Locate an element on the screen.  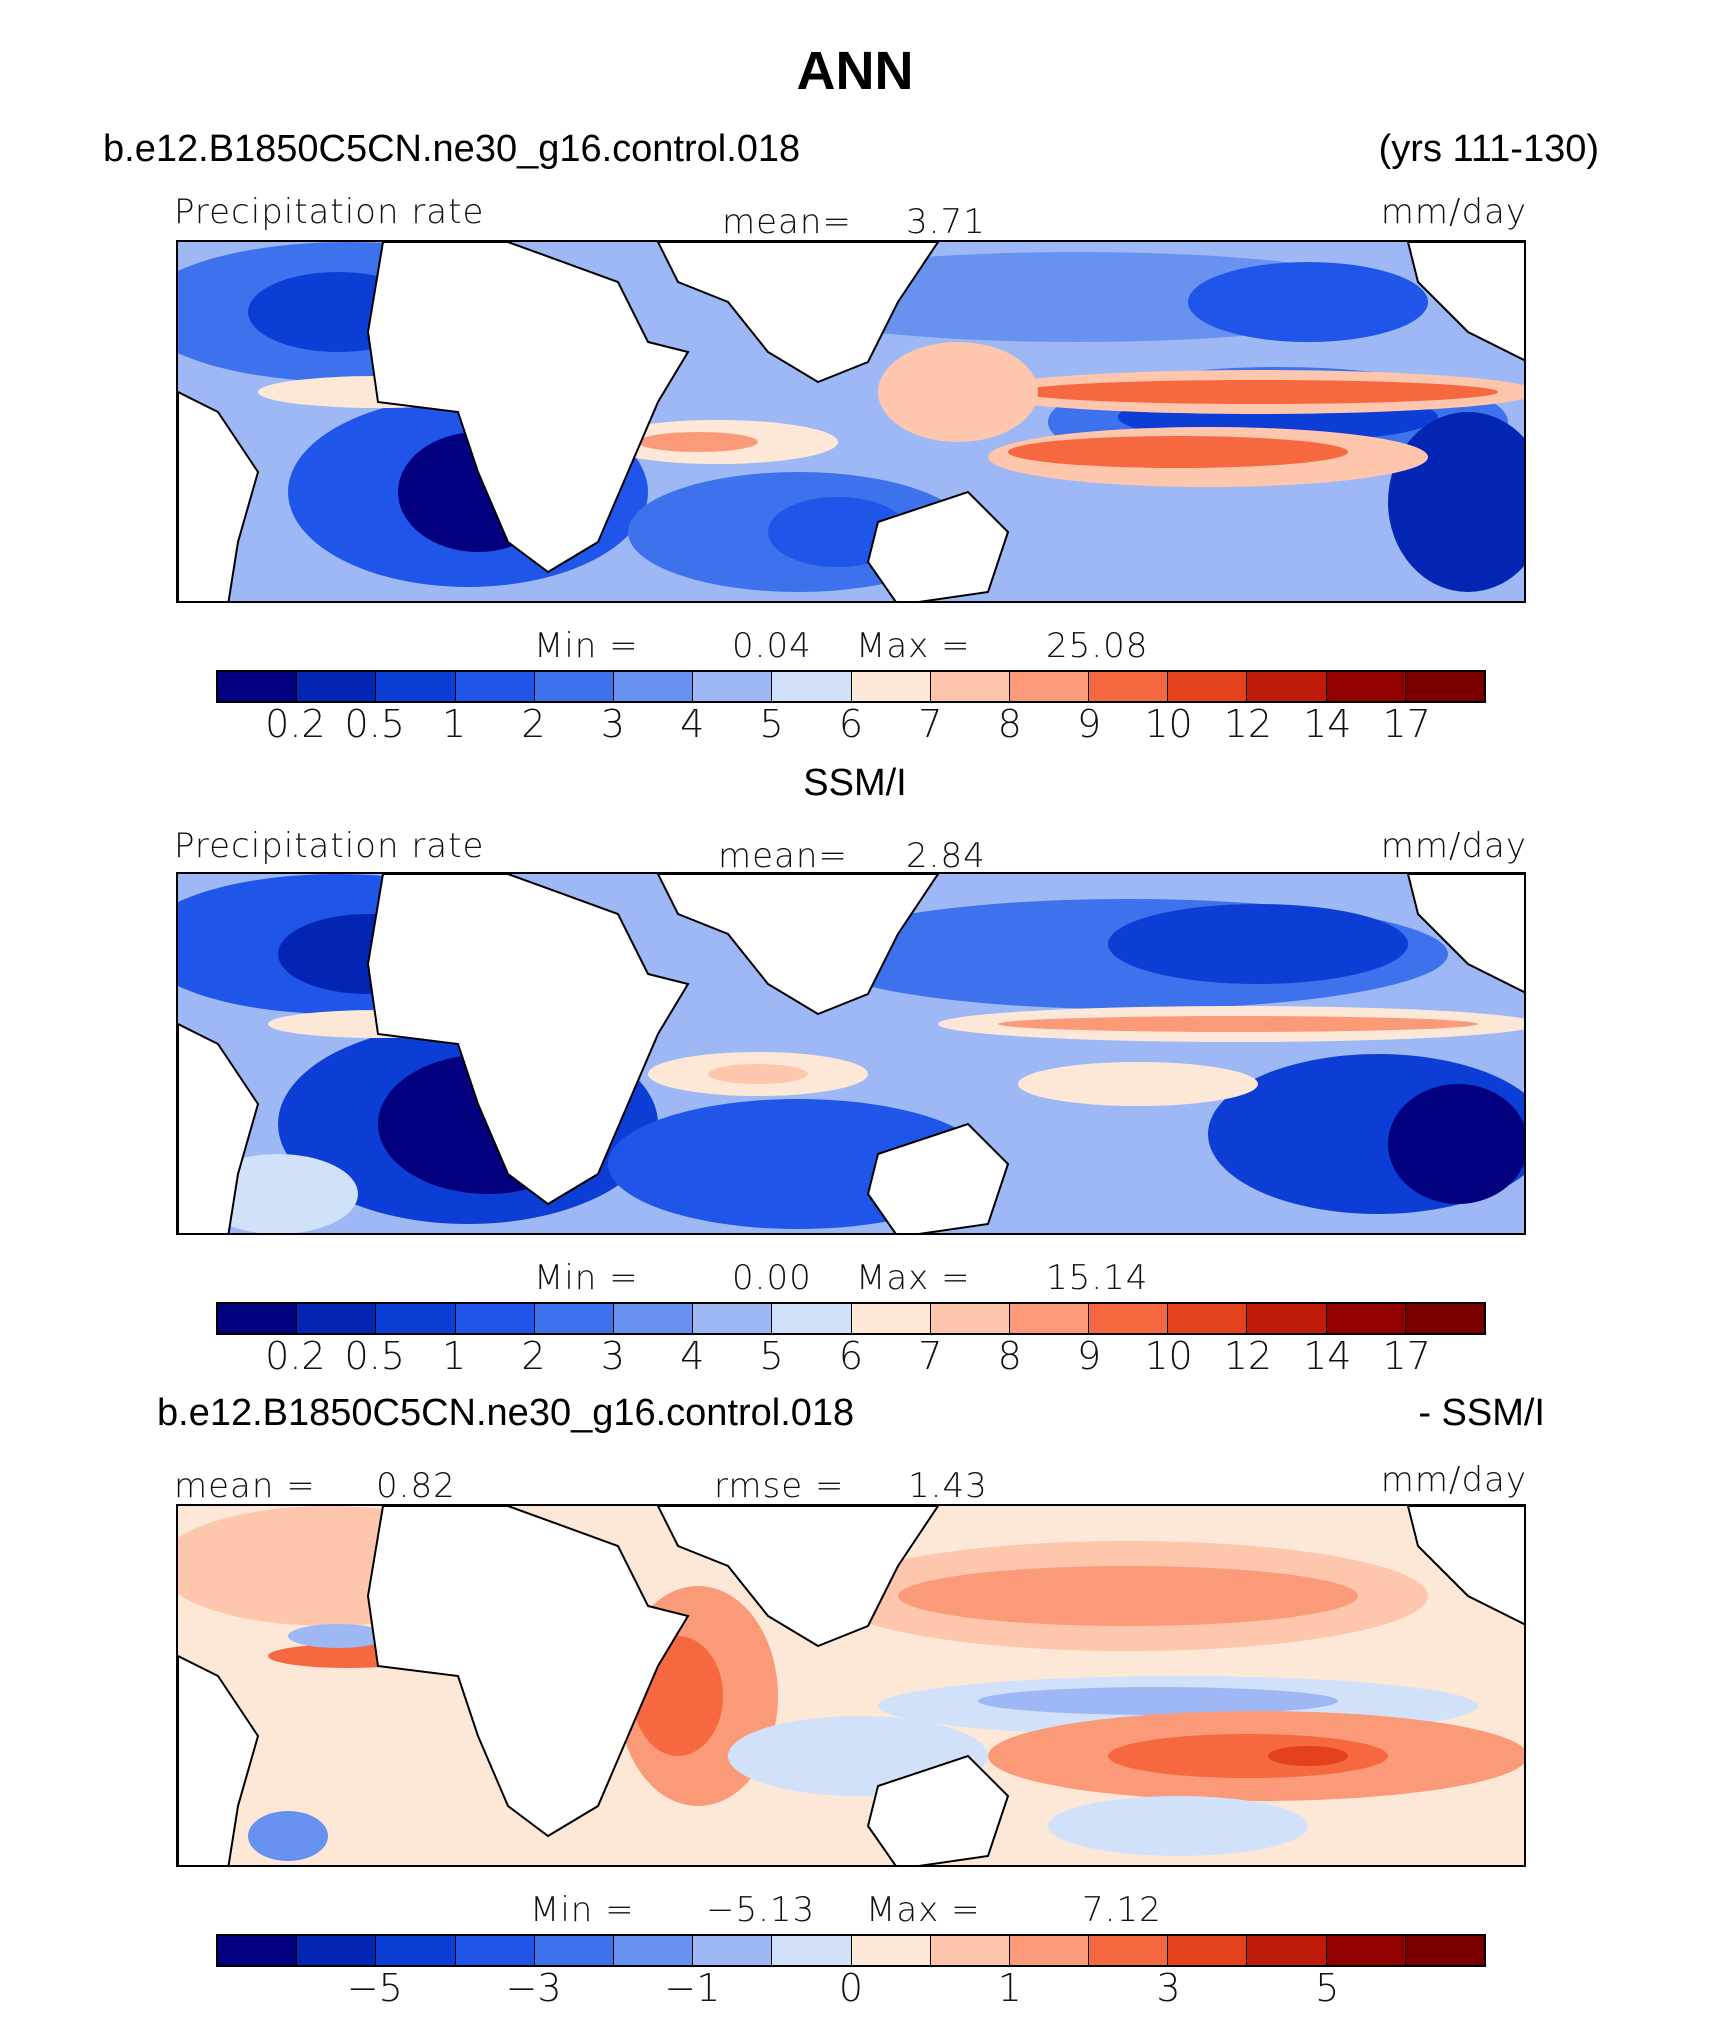
colorbar-tick-label: −1 is located at coordinates (692, 1988).